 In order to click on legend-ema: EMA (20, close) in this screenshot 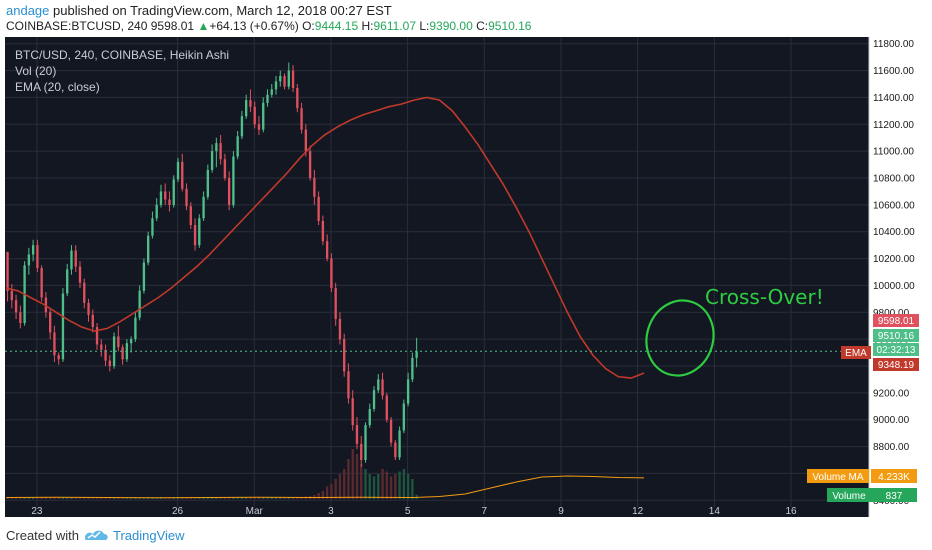, I will do `click(57, 87)`.